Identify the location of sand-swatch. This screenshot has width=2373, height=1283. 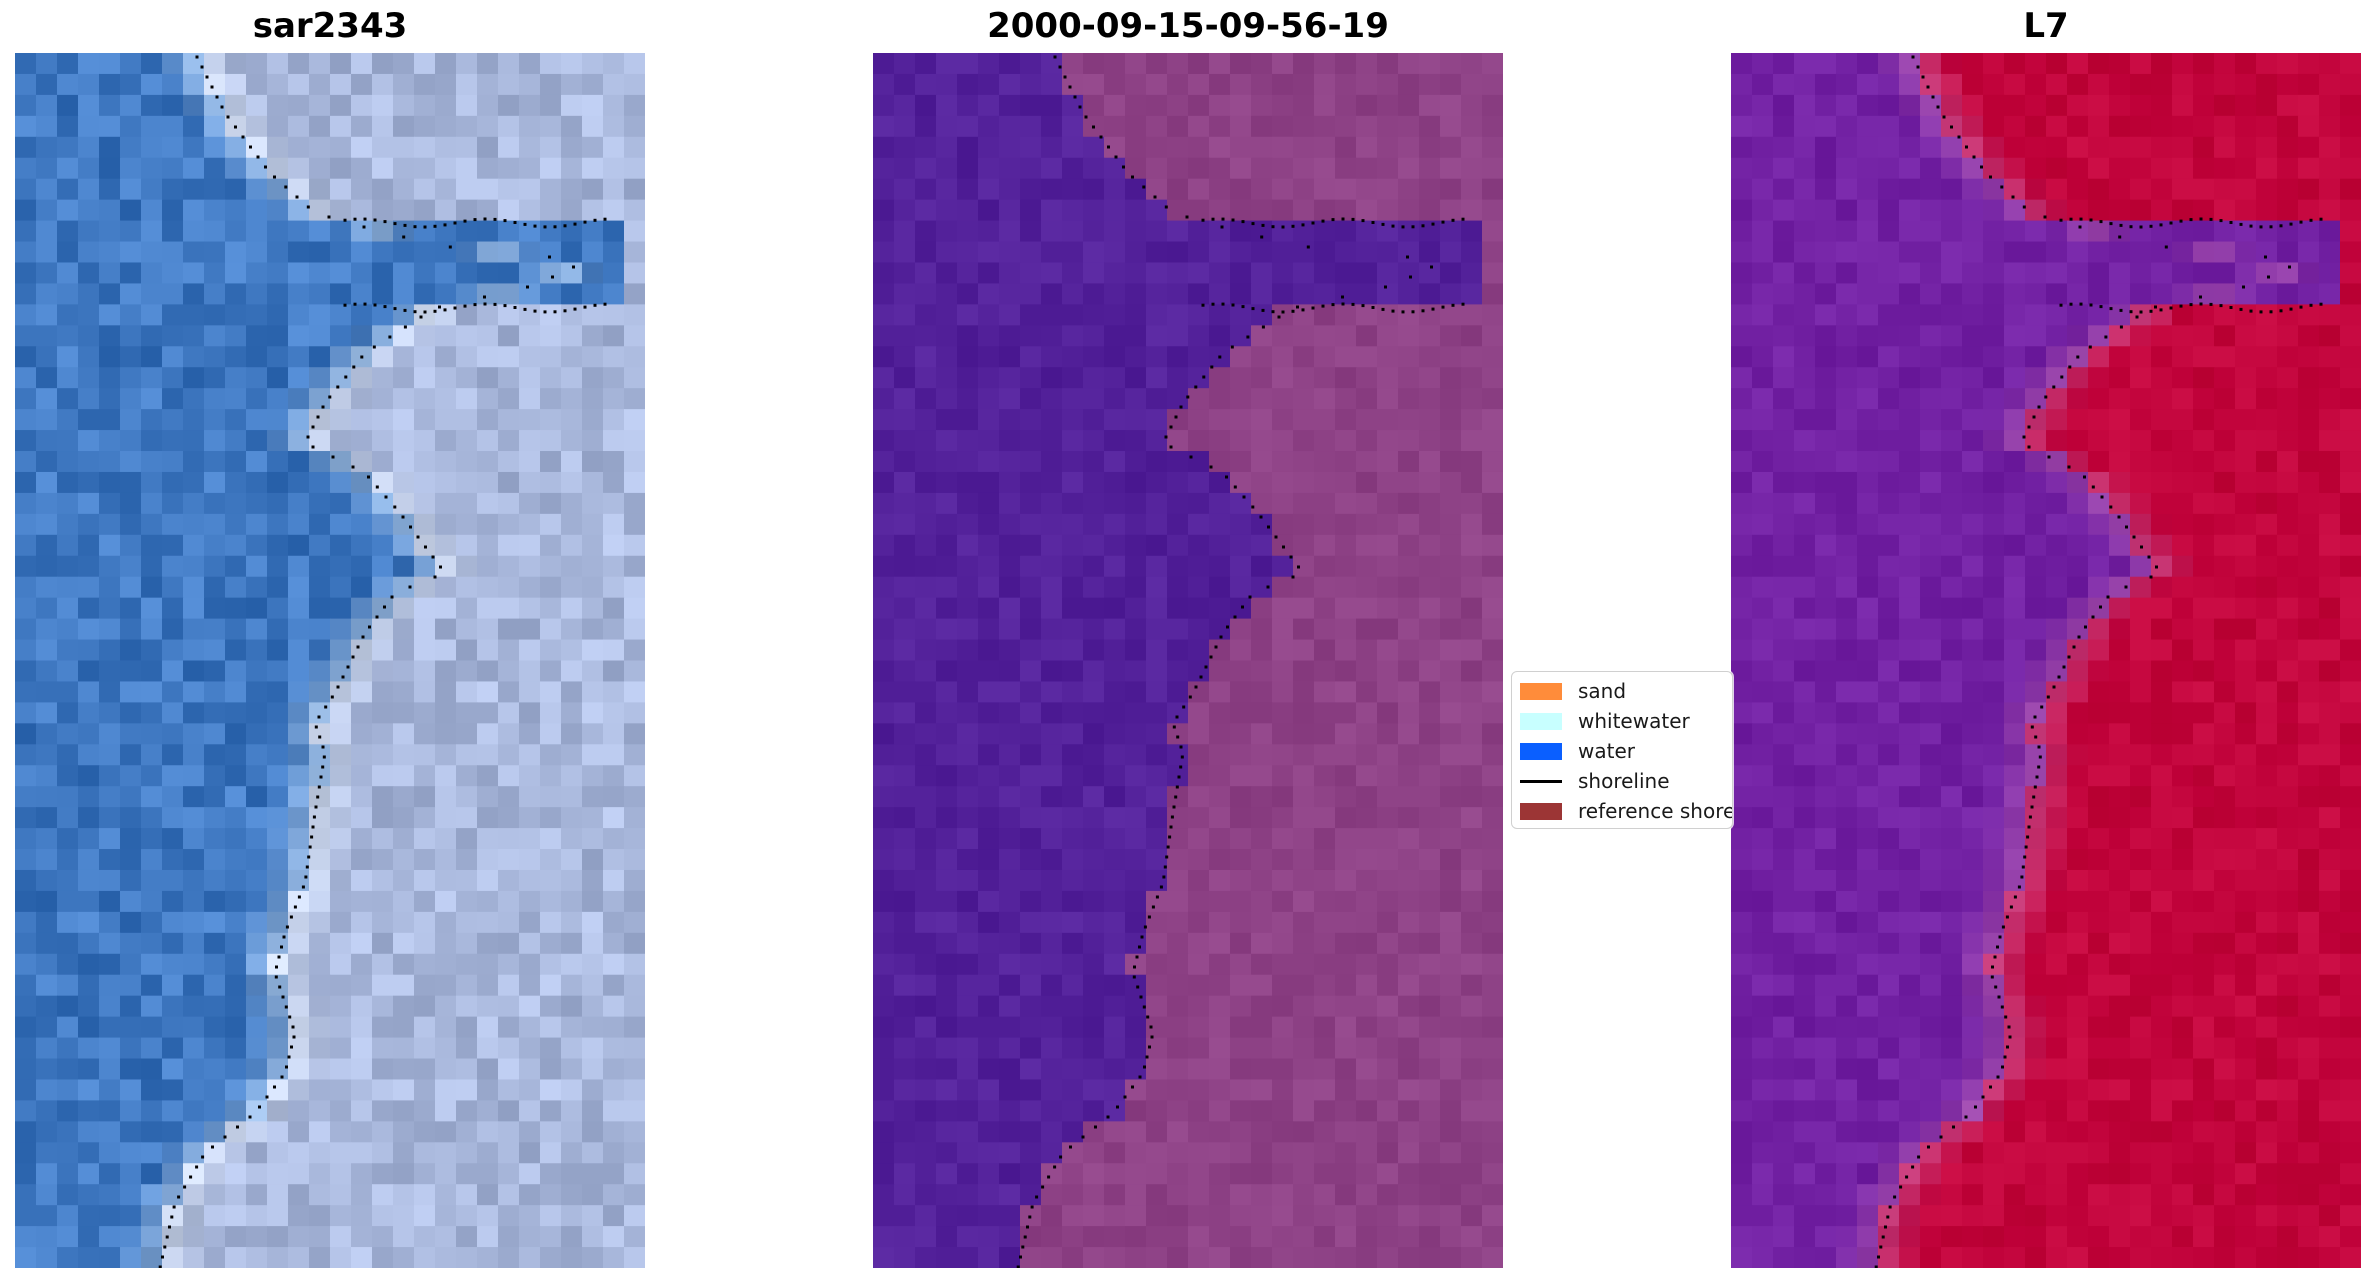
(1541, 691).